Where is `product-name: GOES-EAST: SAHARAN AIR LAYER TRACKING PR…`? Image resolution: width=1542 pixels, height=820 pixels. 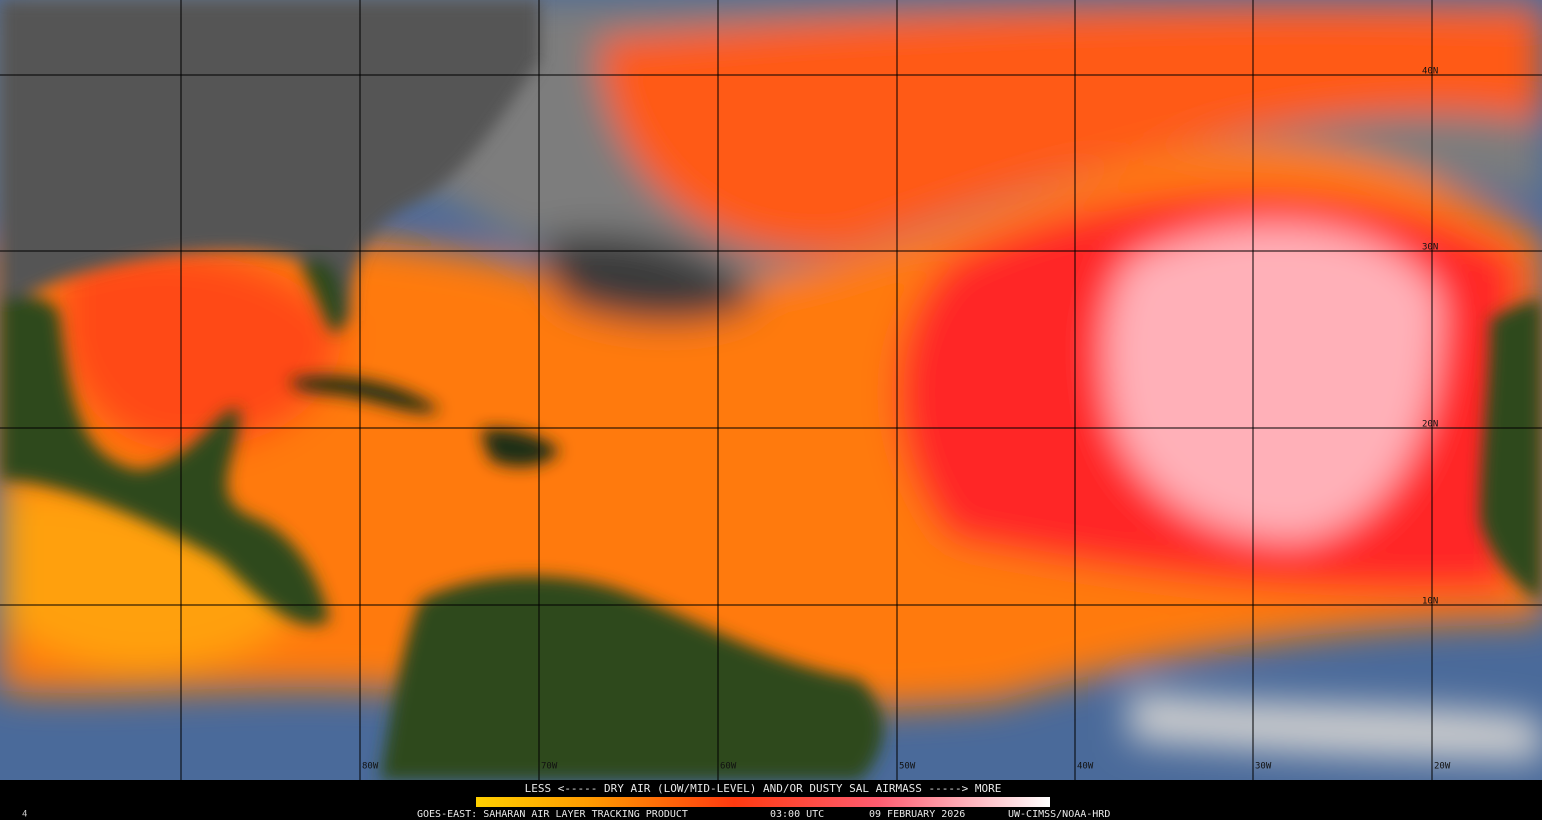 product-name: GOES-EAST: SAHARAN AIR LAYER TRACKING PR… is located at coordinates (552, 814).